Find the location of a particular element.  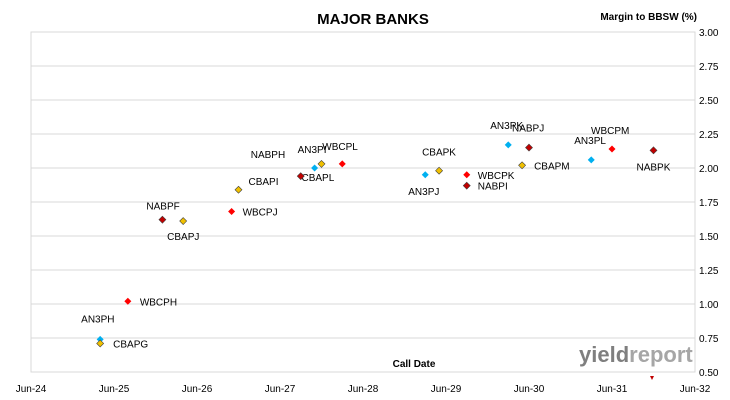

point-an3pj is located at coordinates (425, 175).